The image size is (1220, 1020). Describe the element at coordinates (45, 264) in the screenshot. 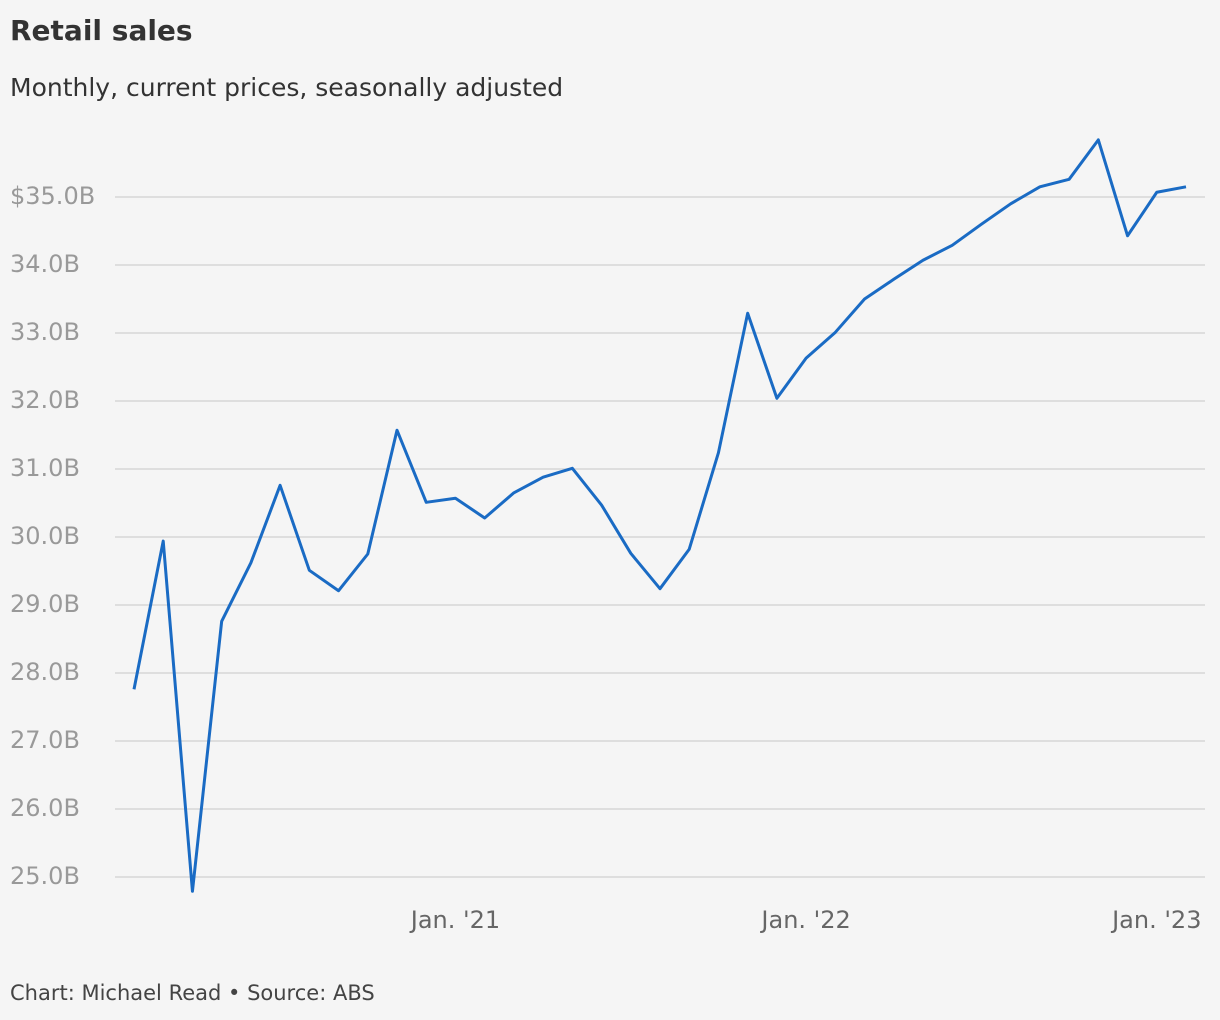

I see `y-tick-label: 34.0B` at that location.